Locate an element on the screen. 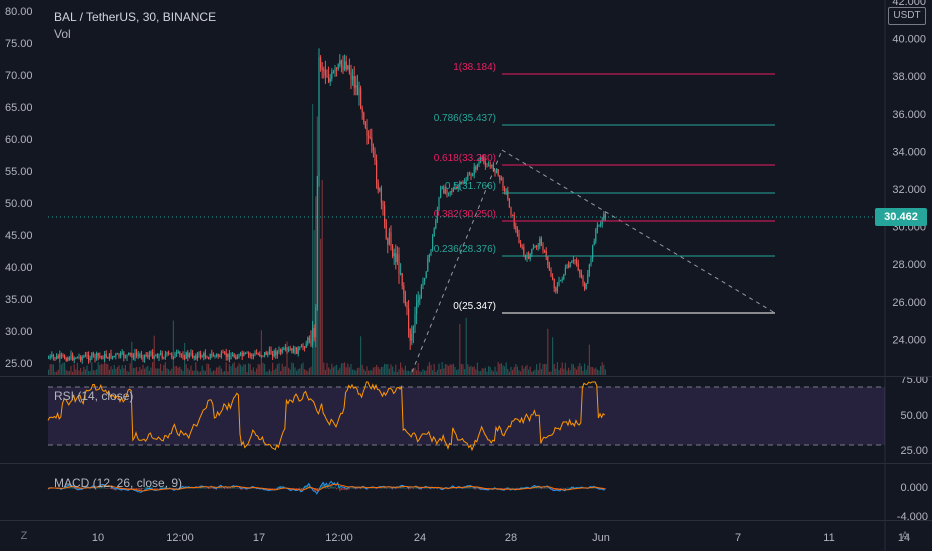 The height and width of the screenshot is (551, 932). macd-pane: 0.000 -4.000 MACD (12, 26, close, 9) is located at coordinates (466, 492).